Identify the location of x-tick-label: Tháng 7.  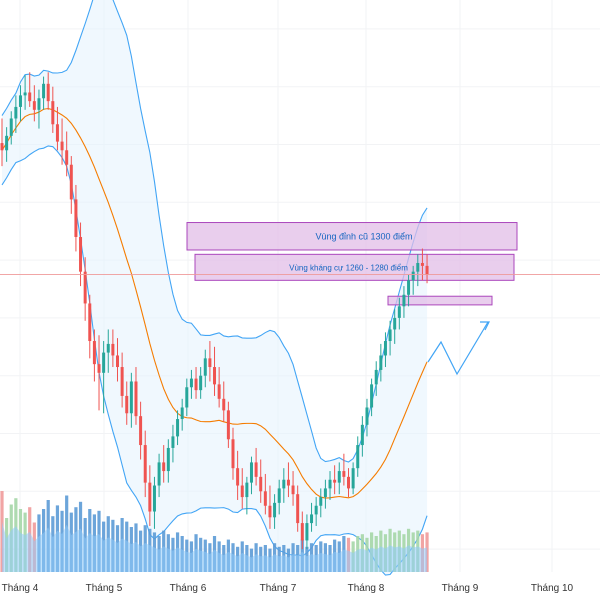
(278, 588).